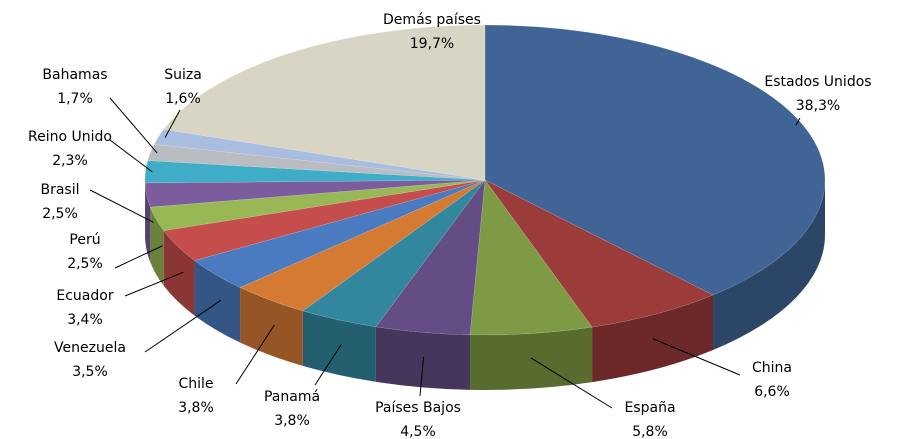 The width and height of the screenshot is (904, 439). What do you see at coordinates (817, 82) in the screenshot?
I see `slice-label: Estados Unidos` at bounding box center [817, 82].